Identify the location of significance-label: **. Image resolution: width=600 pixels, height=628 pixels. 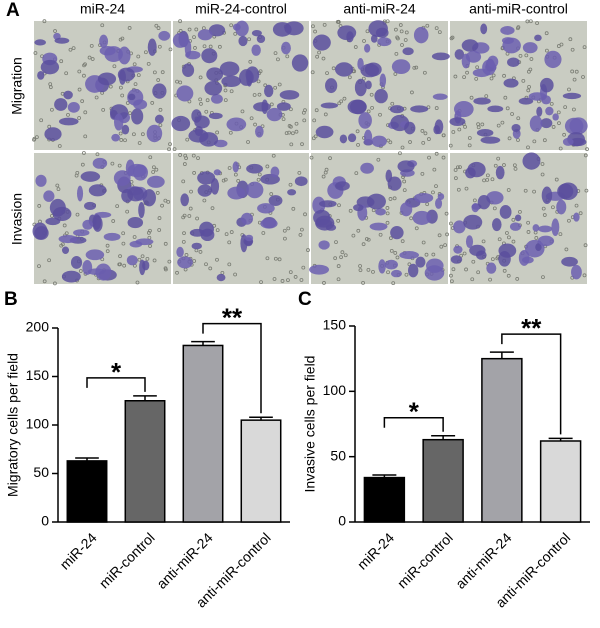
(232, 317).